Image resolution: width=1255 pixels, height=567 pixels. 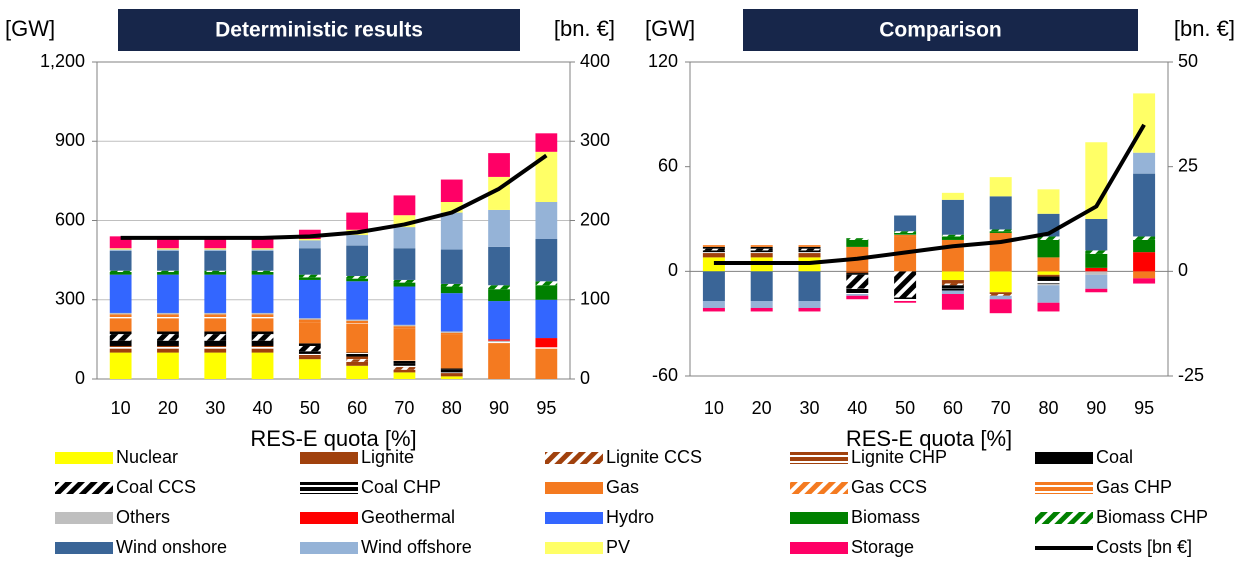 I want to click on y-tick-label: -60, so click(x=665, y=375).